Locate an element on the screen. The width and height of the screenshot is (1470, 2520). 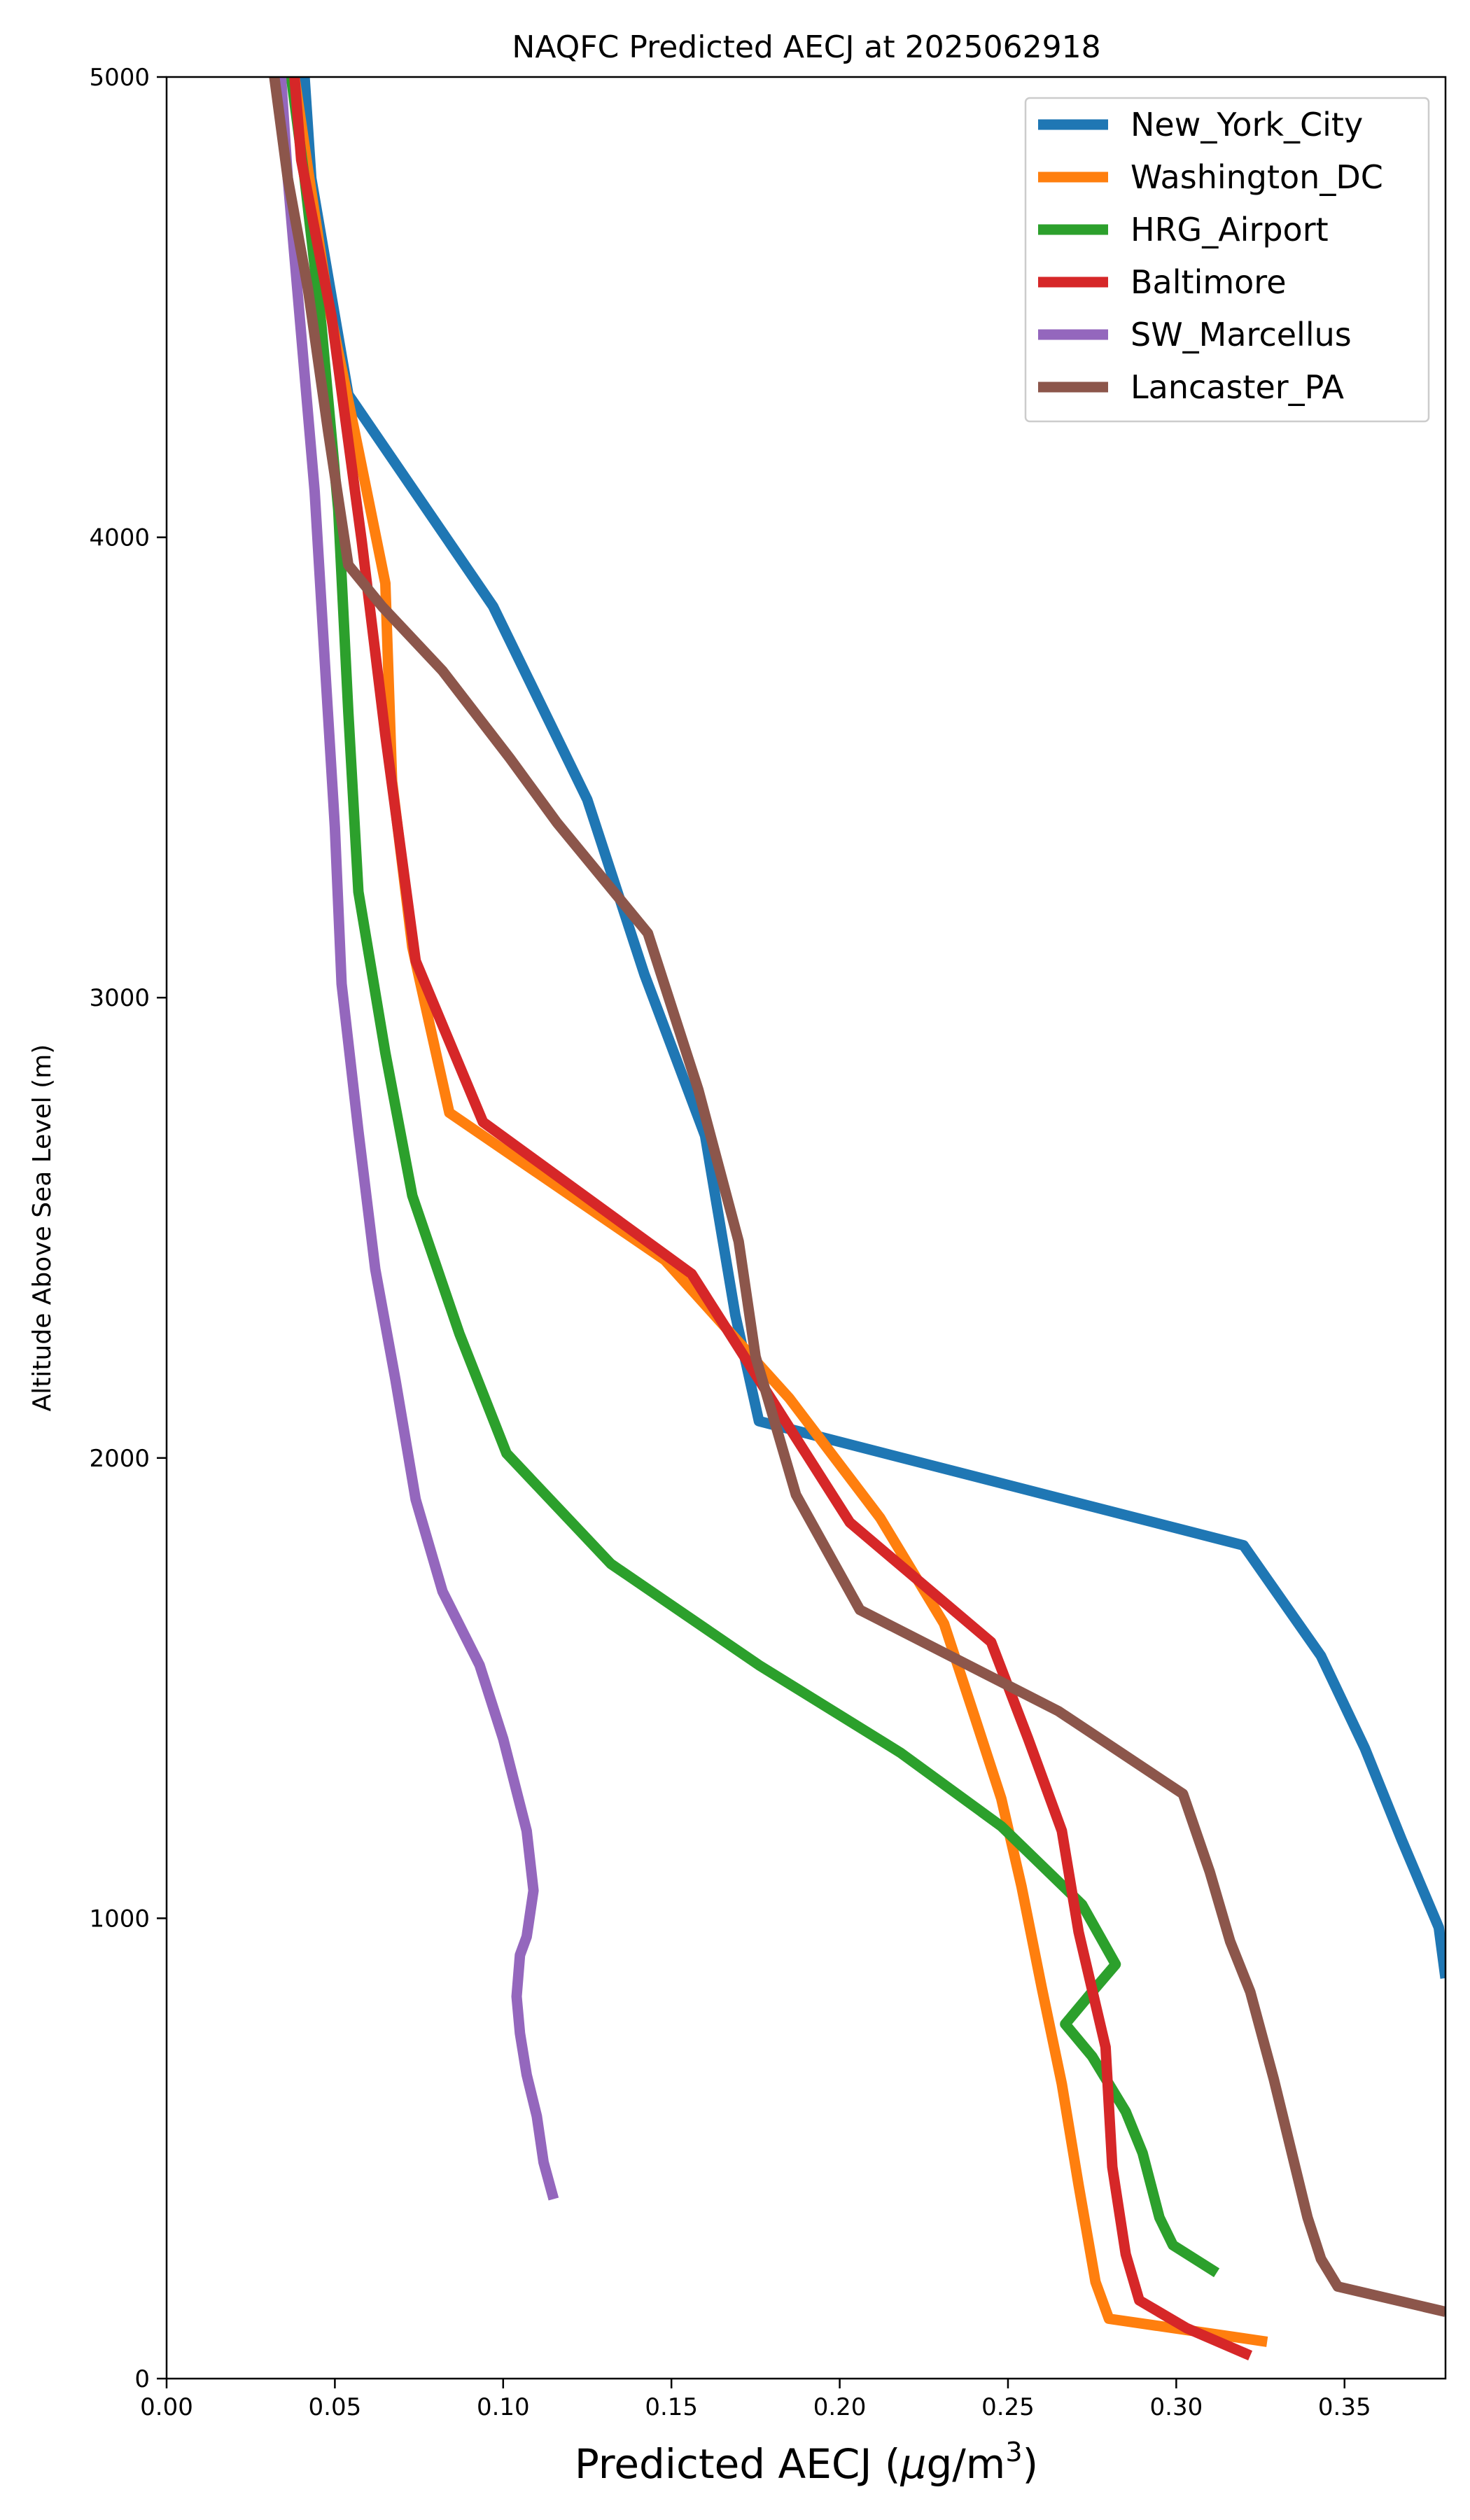
x-axis-label-unit: g/m is located at coordinates (965, 2464).